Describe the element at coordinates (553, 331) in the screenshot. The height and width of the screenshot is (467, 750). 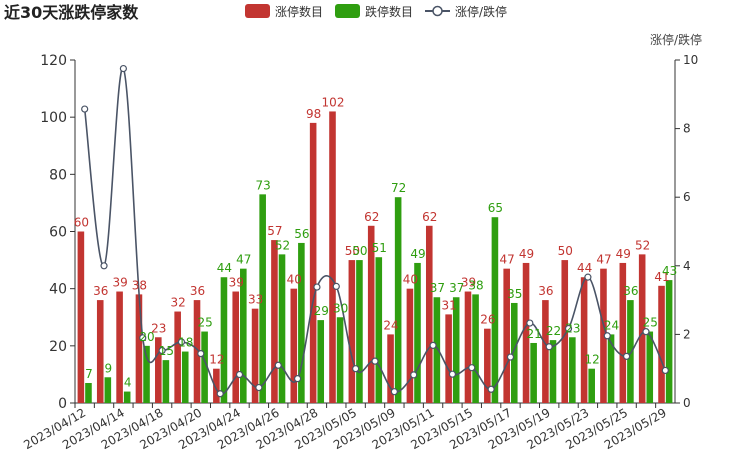
I see `limit-down-value-label: 22` at that location.